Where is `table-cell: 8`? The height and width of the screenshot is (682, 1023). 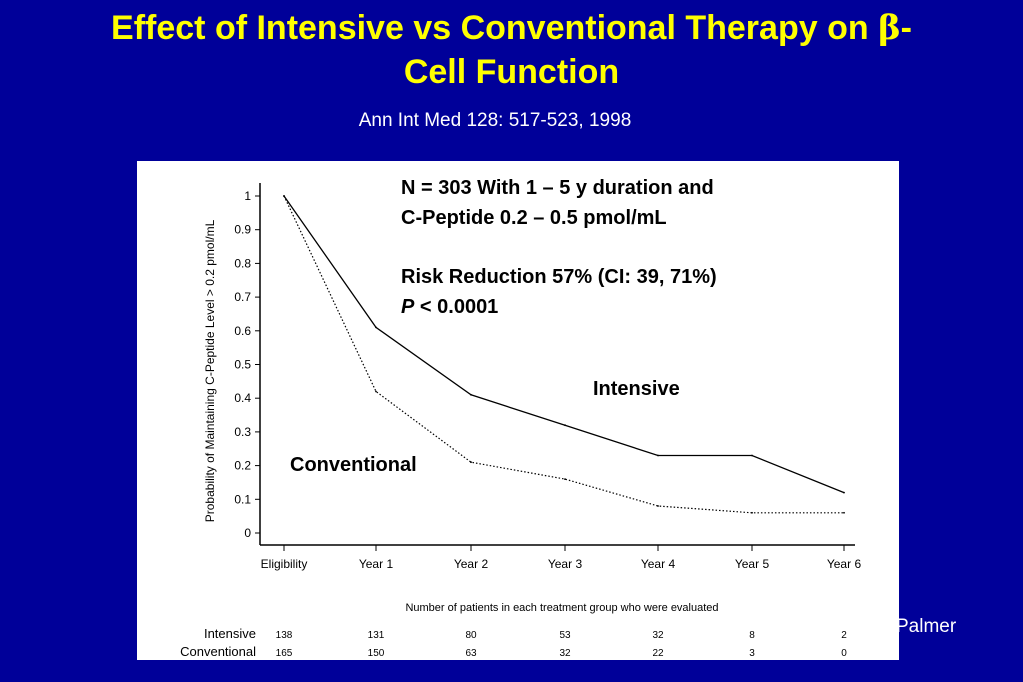
table-cell: 8 is located at coordinates (752, 635).